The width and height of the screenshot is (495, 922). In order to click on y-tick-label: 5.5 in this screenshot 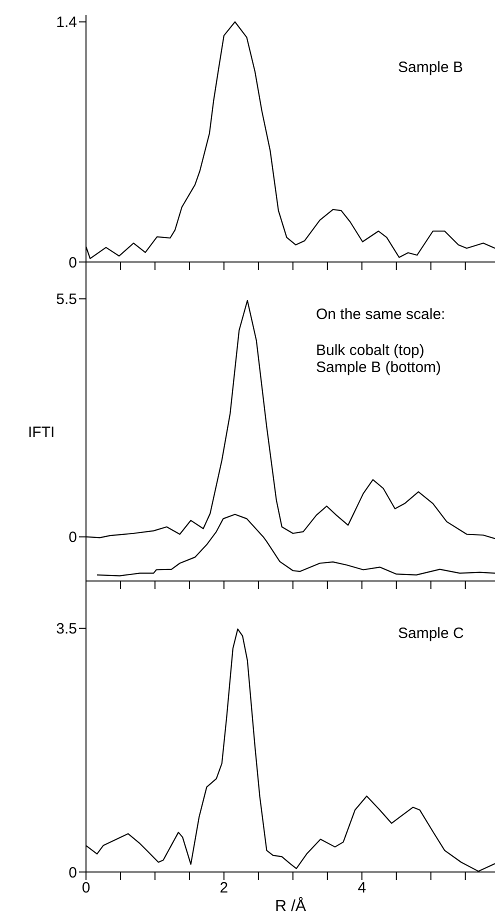, I will do `click(66, 299)`.